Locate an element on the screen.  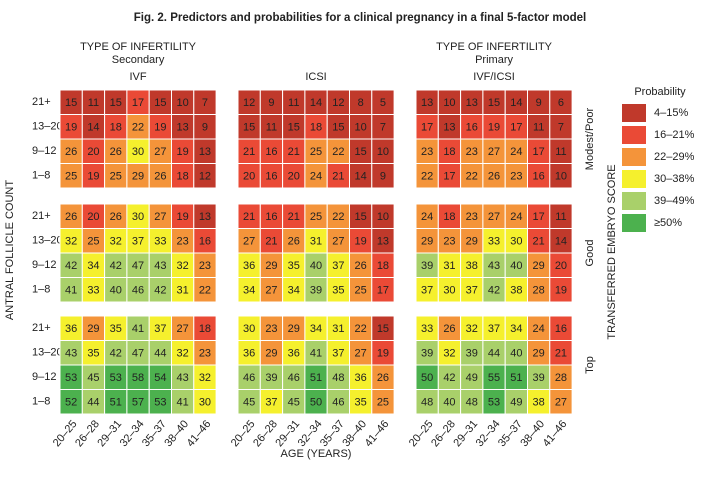
legend-label: ≥50% is located at coordinates (668, 223).